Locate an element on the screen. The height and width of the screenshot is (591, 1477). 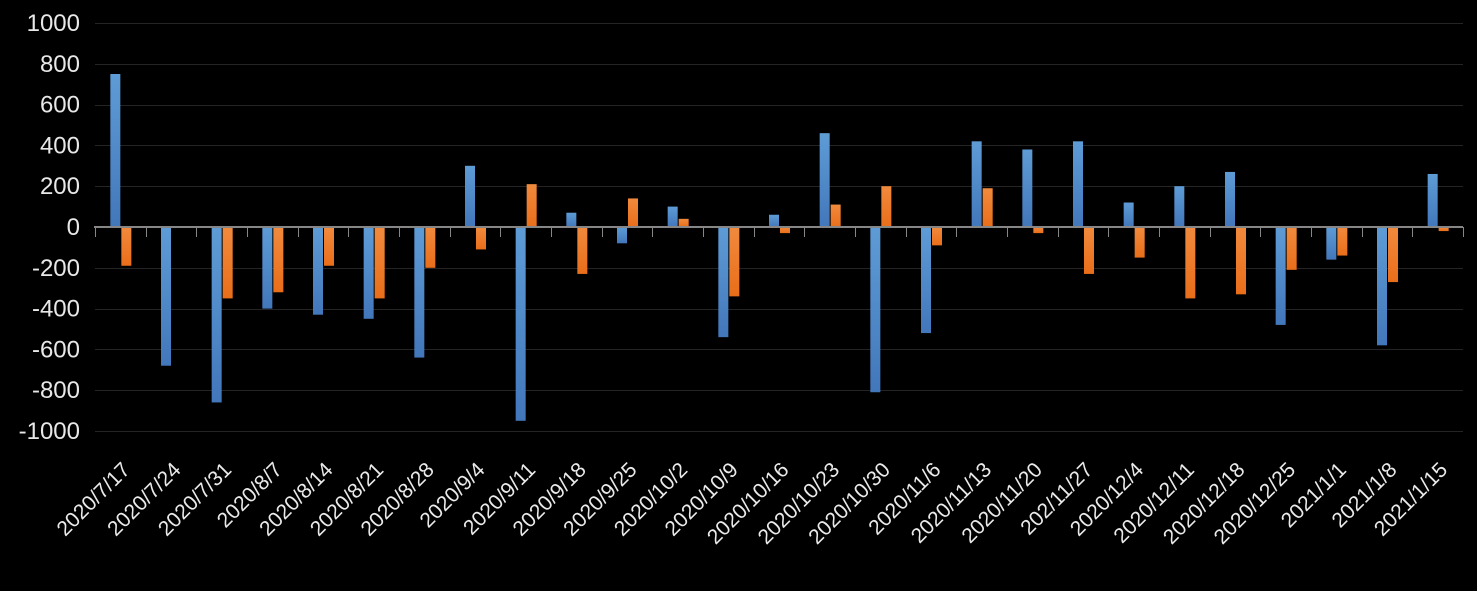
y-tick-label: 600 is located at coordinates (60, 105).